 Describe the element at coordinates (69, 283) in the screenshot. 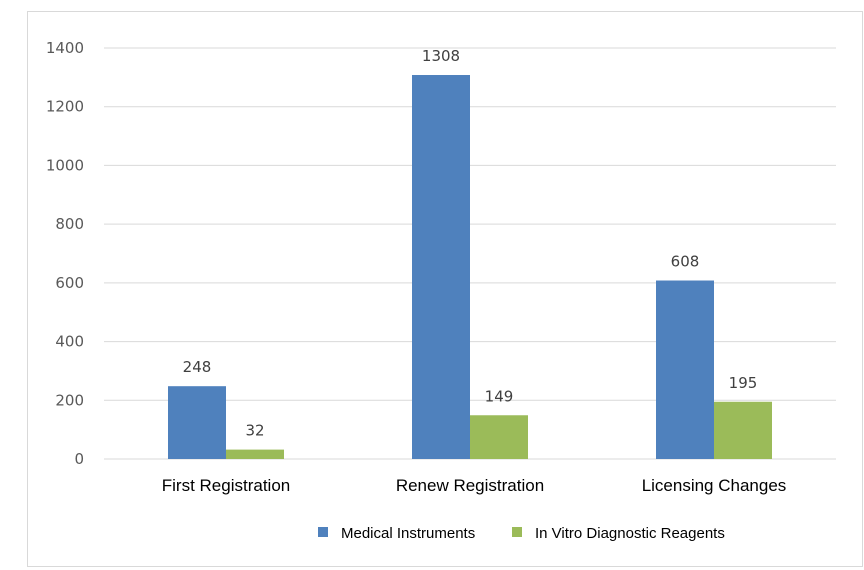

I see `y-tick-label: 600` at that location.